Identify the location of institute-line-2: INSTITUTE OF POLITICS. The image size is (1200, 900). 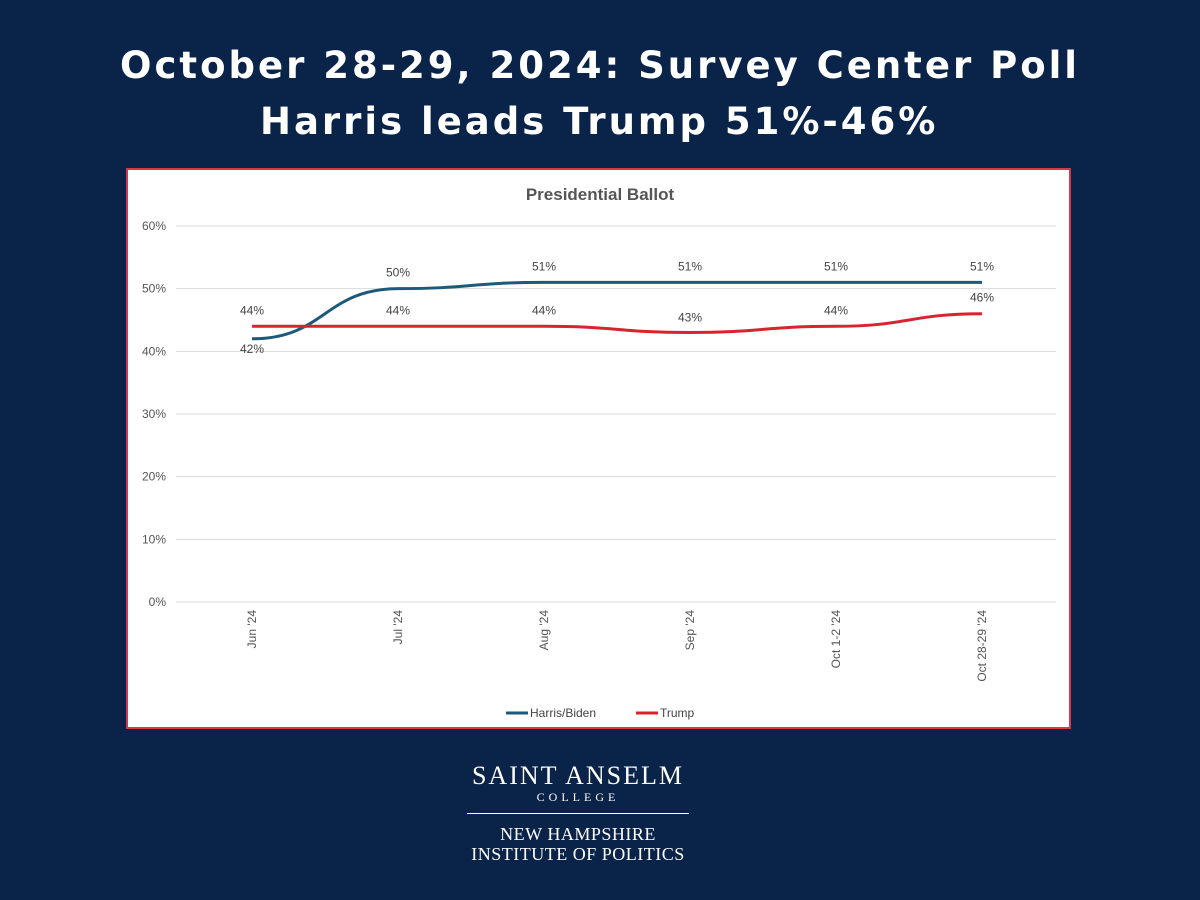
(578, 854).